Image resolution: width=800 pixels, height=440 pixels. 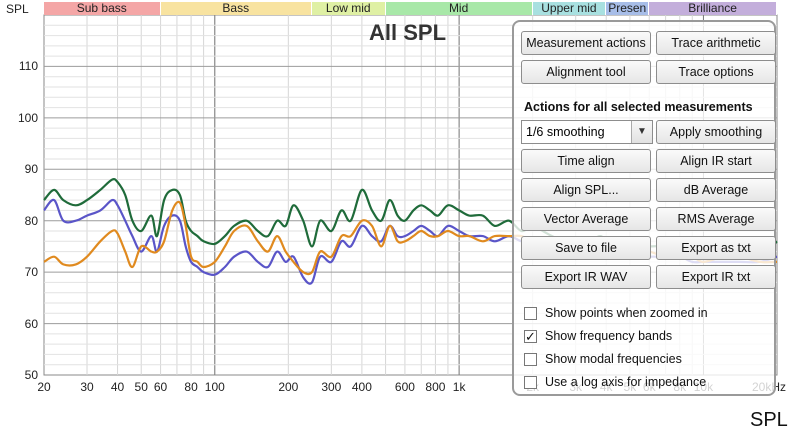 I want to click on x-tick-label: 40, so click(x=117, y=387).